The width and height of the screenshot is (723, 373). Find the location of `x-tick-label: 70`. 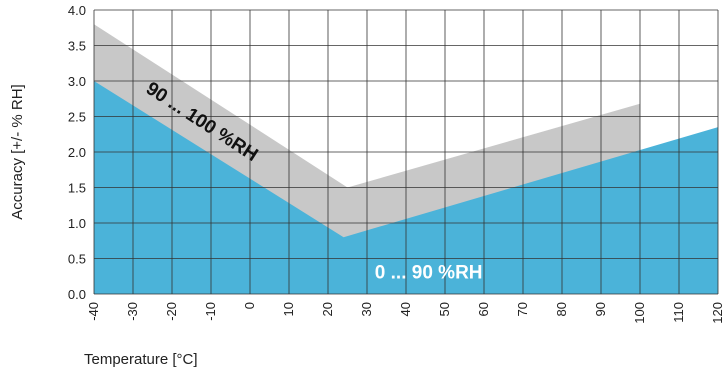

x-tick-label: 70 is located at coordinates (522, 309).